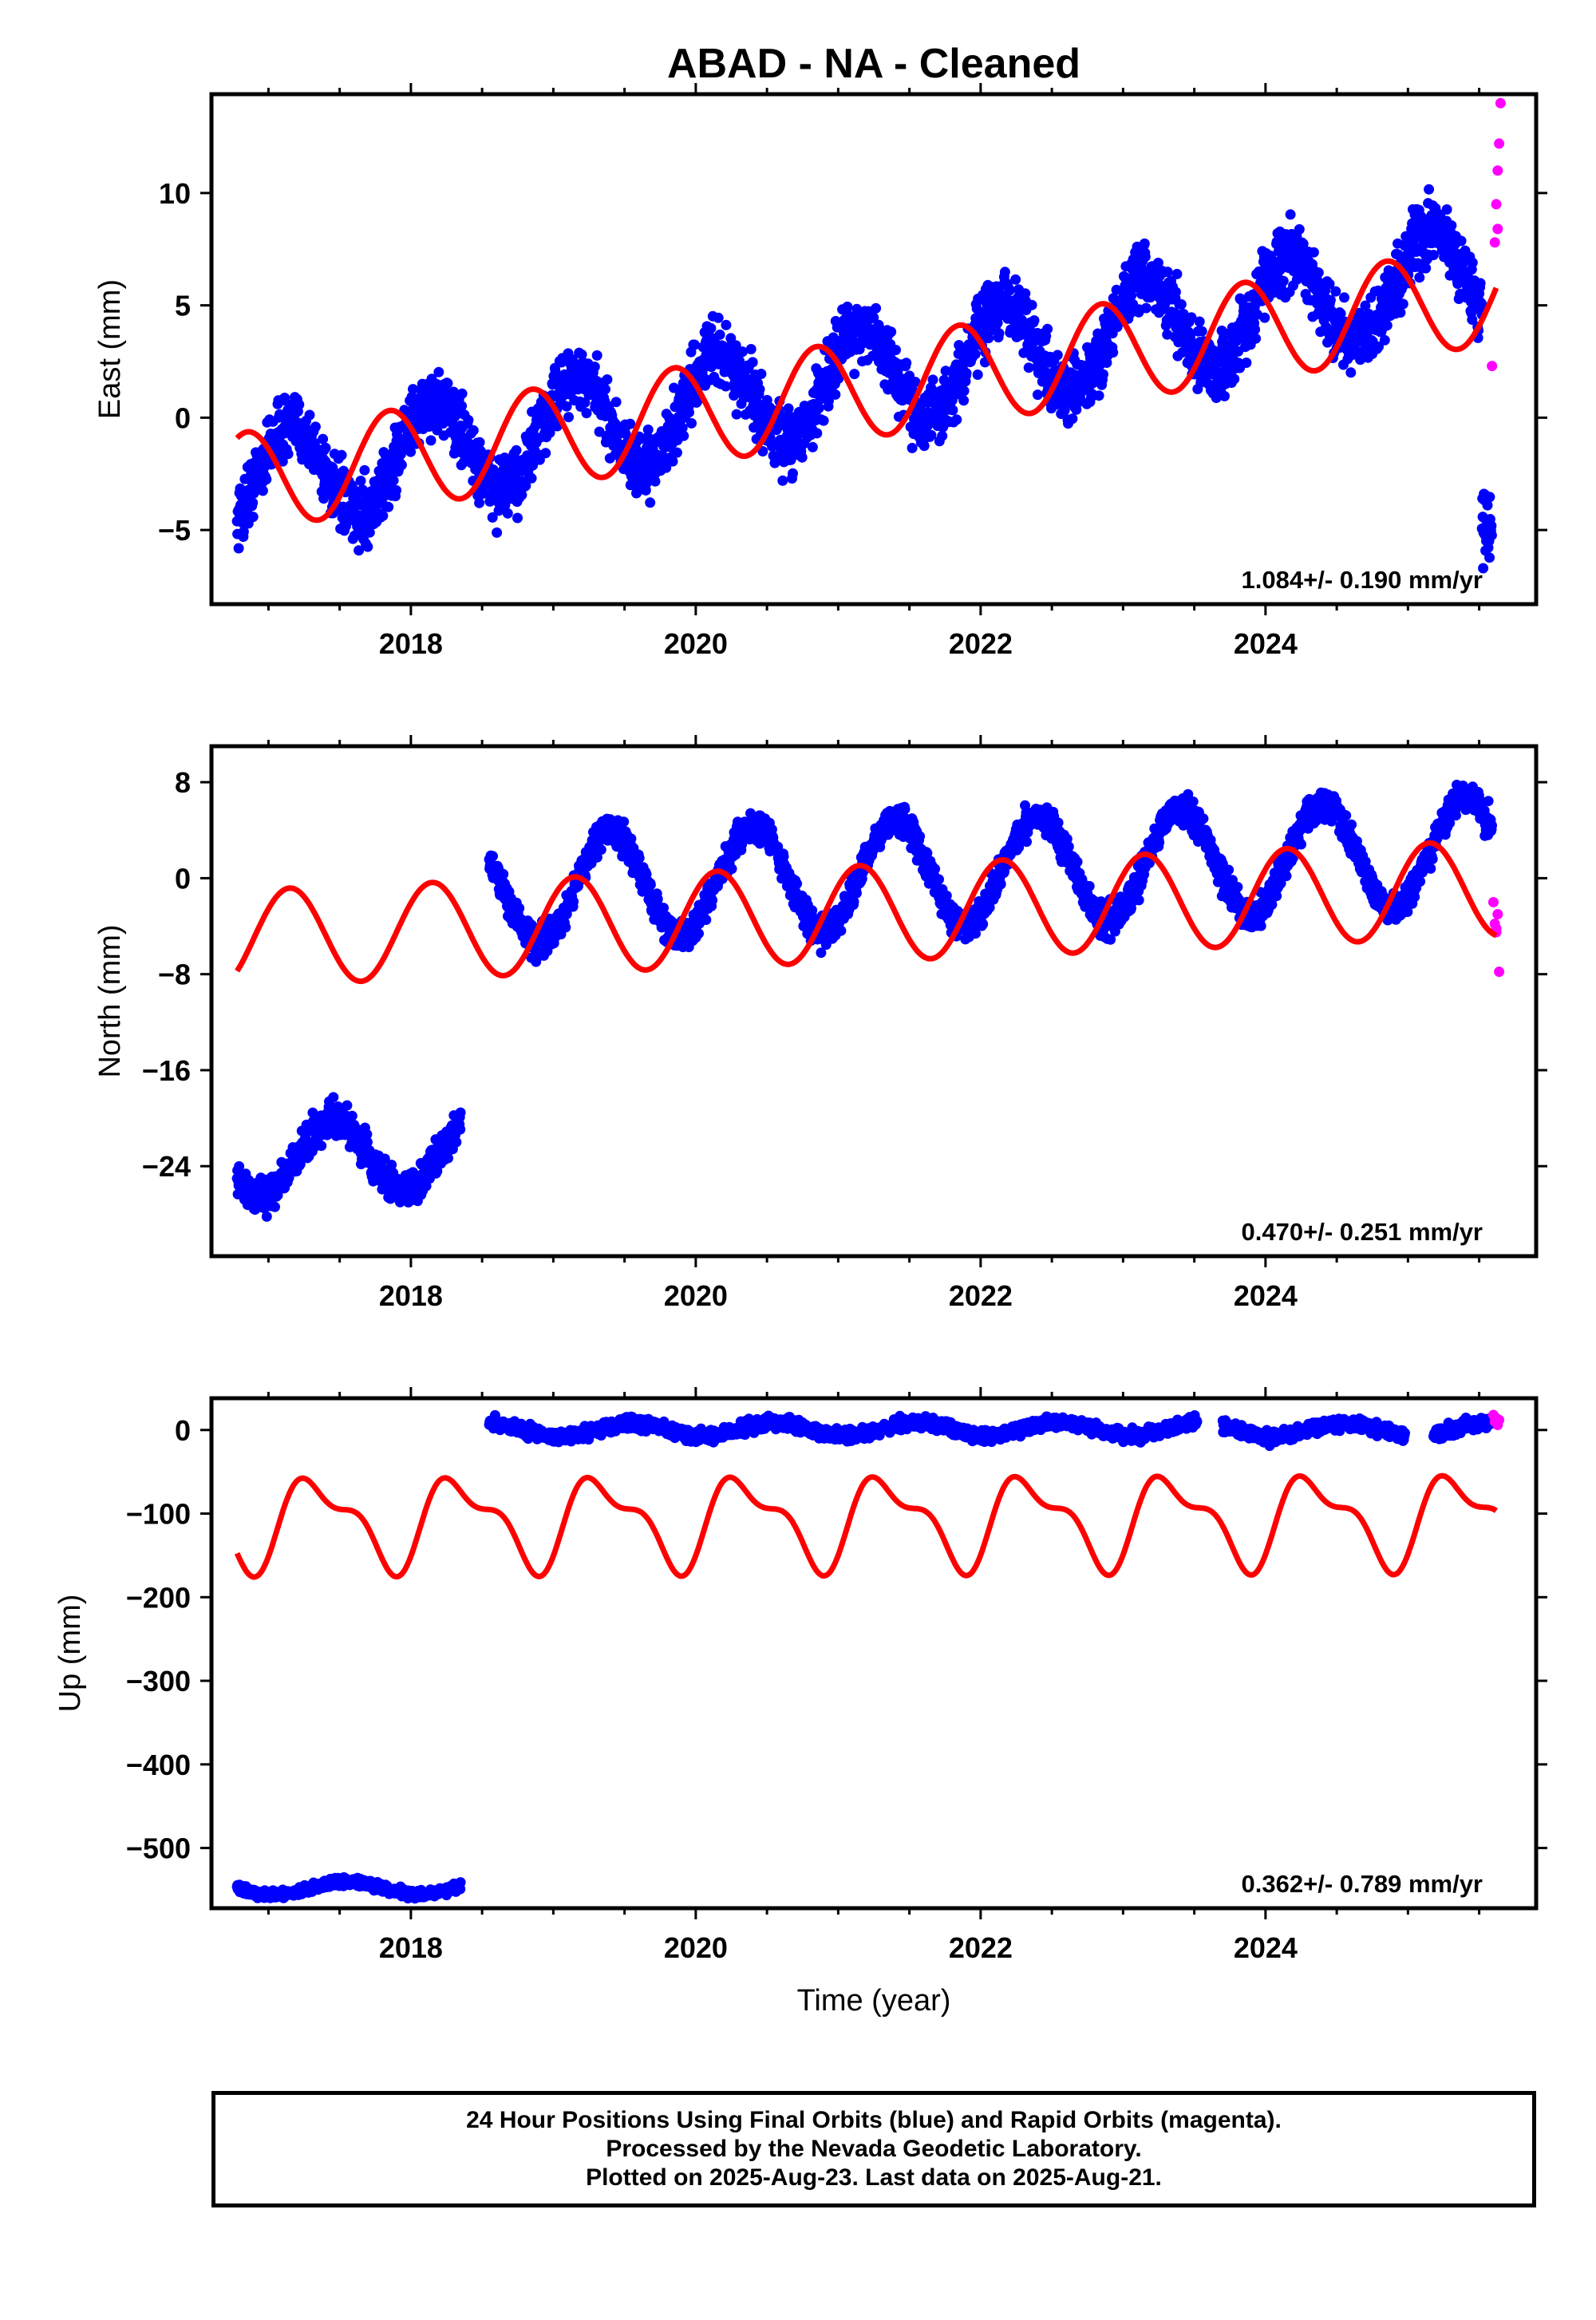 The image size is (1596, 2320). I want to click on rapid-orbit-series, so click(1496, 234).